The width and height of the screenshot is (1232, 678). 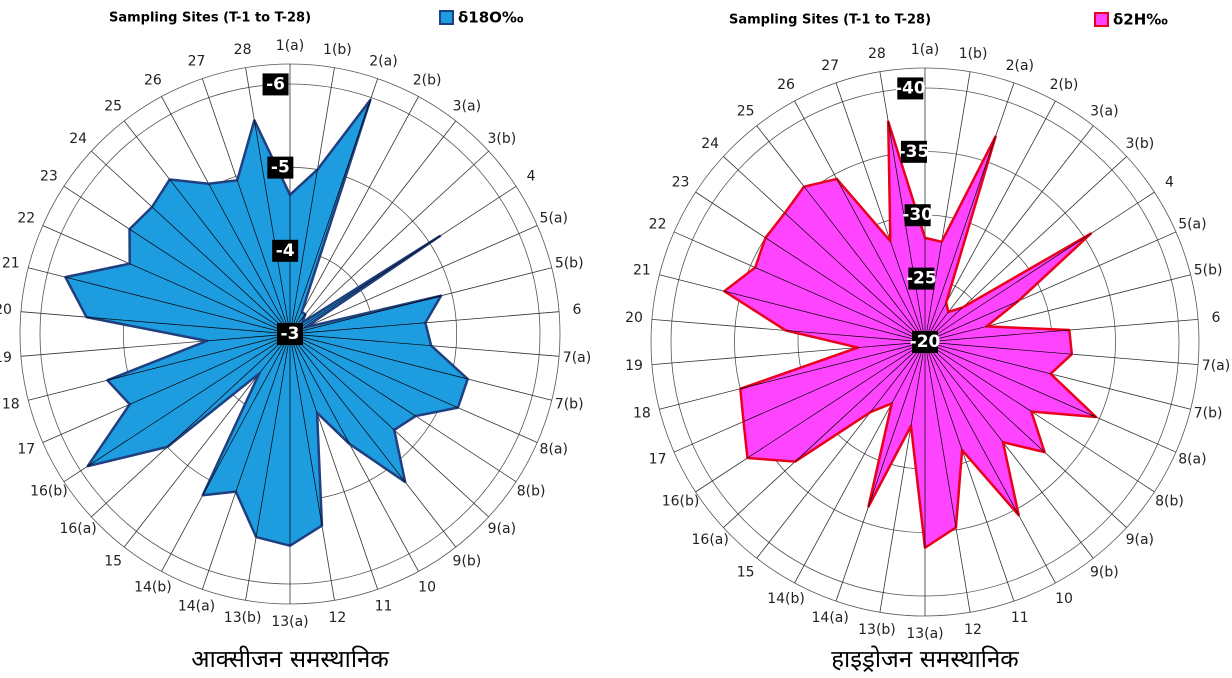 What do you see at coordinates (786, 599) in the screenshot?
I see `category-label: 14(b)` at bounding box center [786, 599].